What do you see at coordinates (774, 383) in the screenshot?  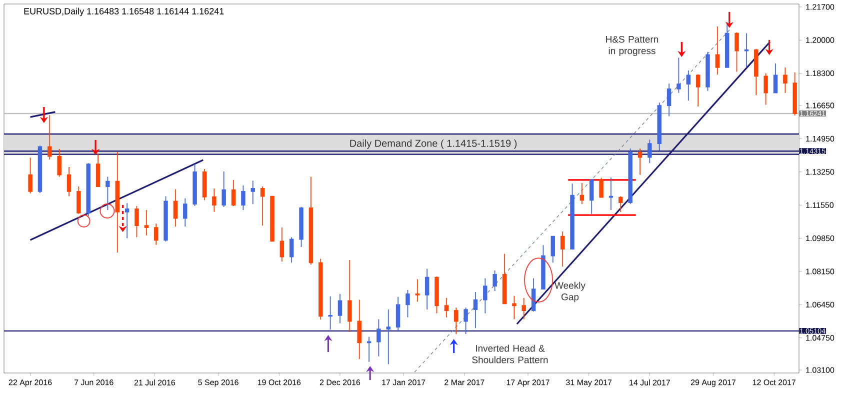 I see `x-tick-label: 12 Oct 2017` at bounding box center [774, 383].